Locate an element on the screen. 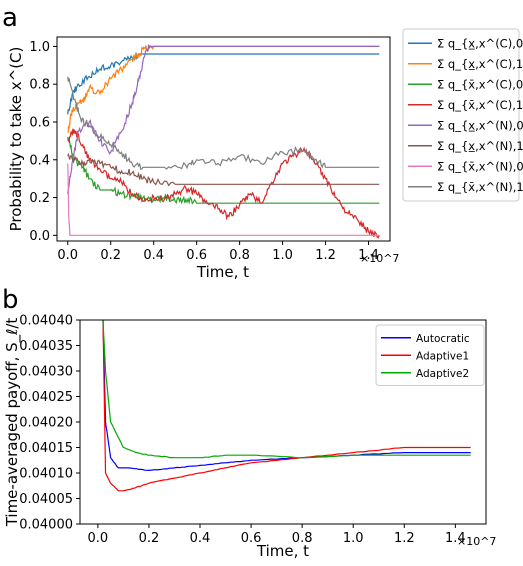 The height and width of the screenshot is (566, 523). legend-label-b-1: Autocratic is located at coordinates (443, 339).